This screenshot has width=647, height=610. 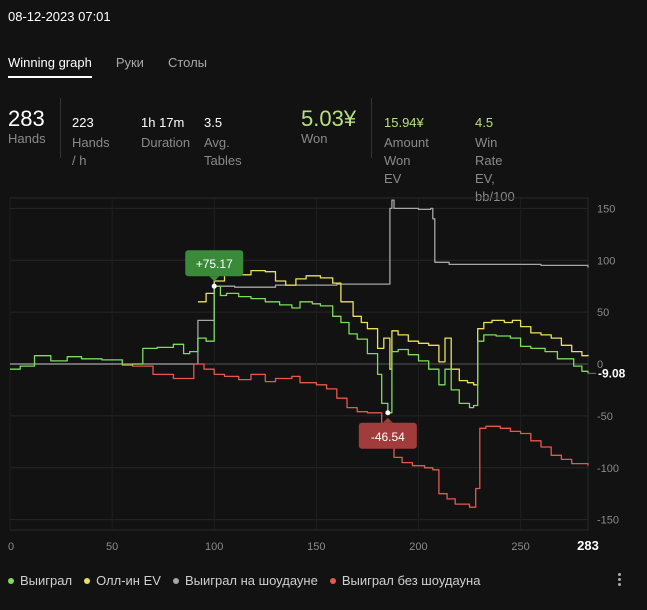 What do you see at coordinates (619, 579) in the screenshot?
I see `more-vertical-icon` at bounding box center [619, 579].